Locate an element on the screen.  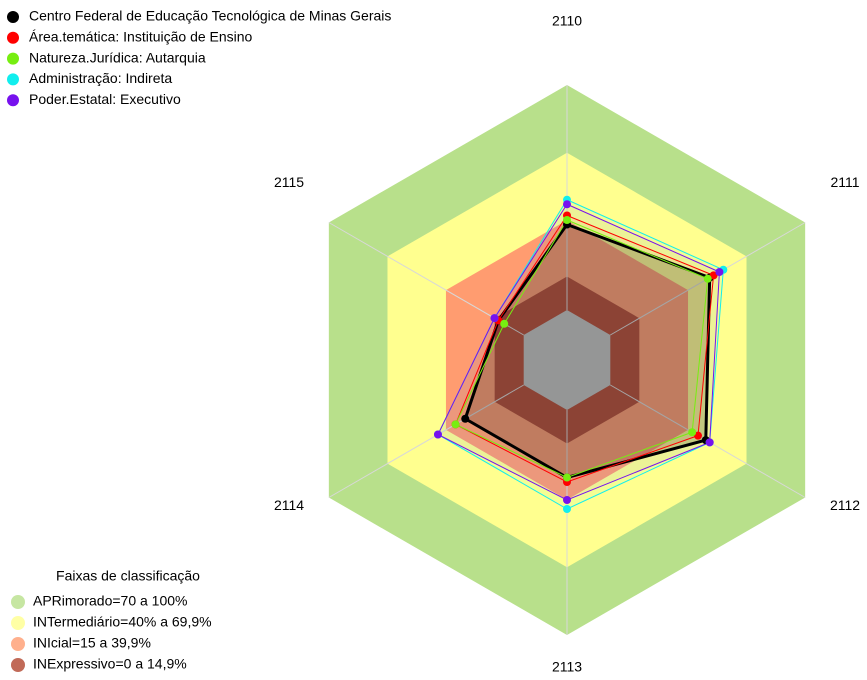
axis-label: 2111 is located at coordinates (844, 182).